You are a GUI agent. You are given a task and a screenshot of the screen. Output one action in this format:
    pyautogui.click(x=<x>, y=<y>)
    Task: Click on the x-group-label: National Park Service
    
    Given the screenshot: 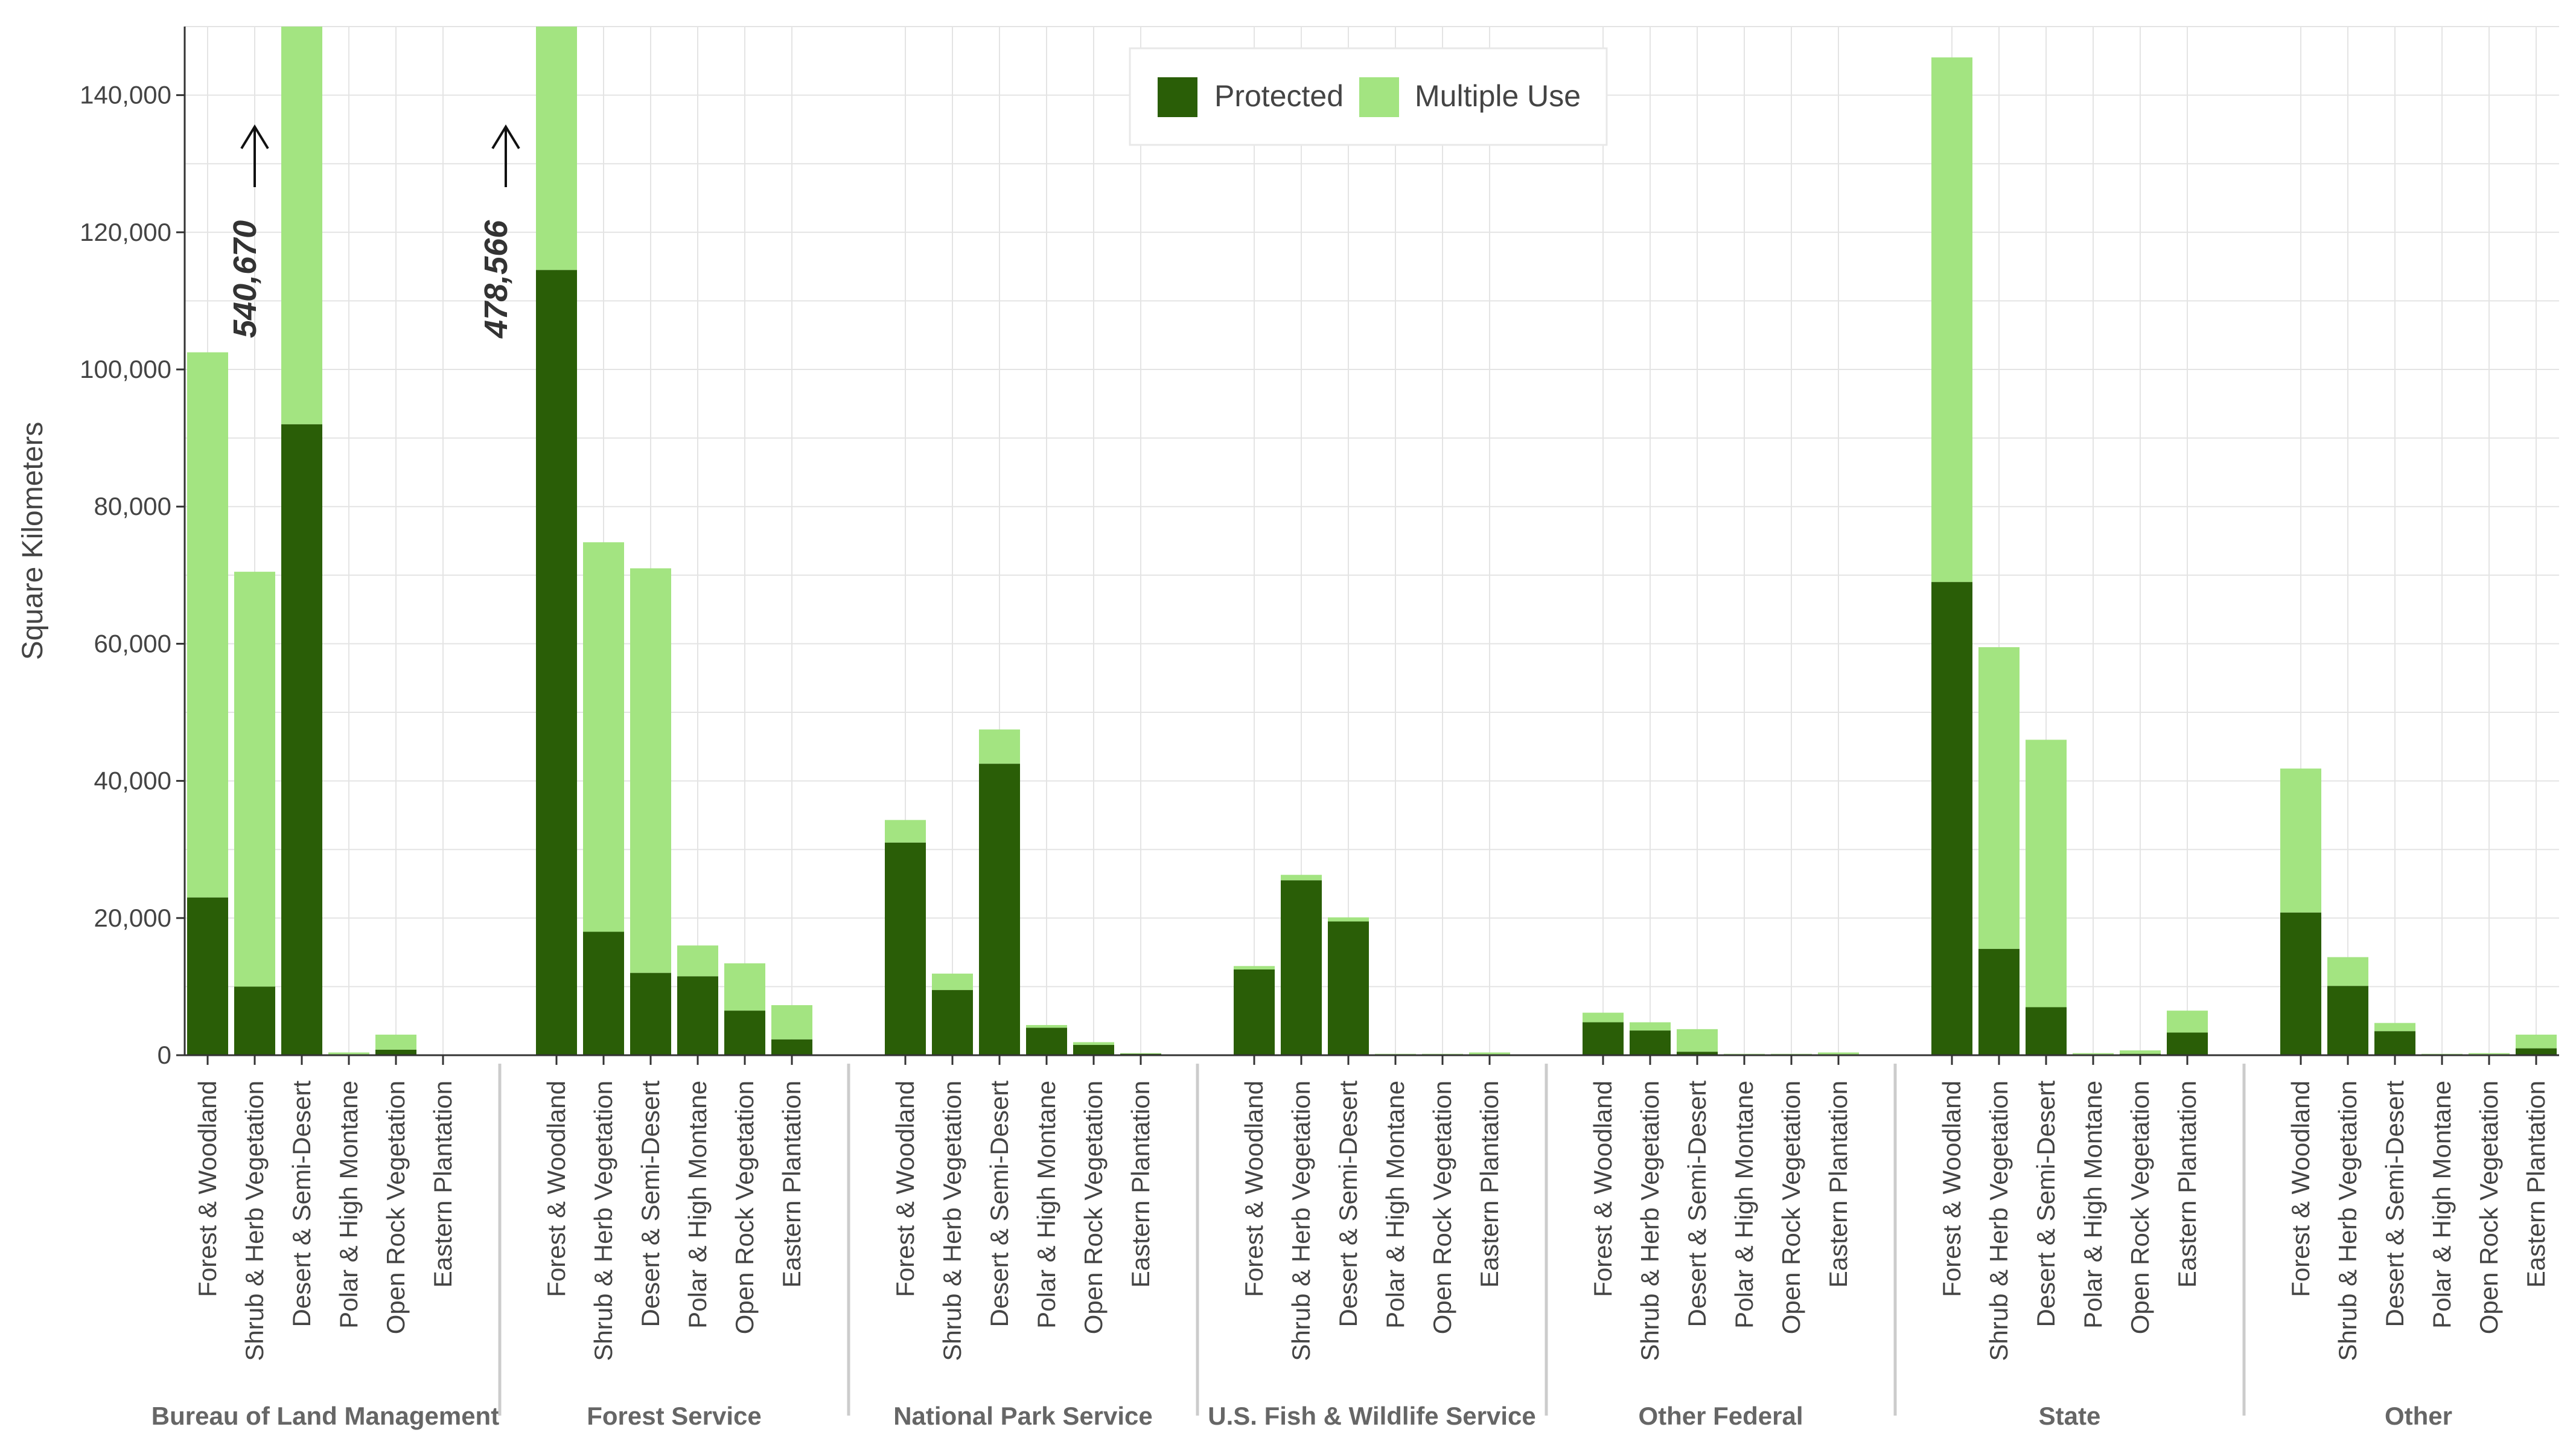 What is the action you would take?
    pyautogui.click(x=1023, y=1416)
    